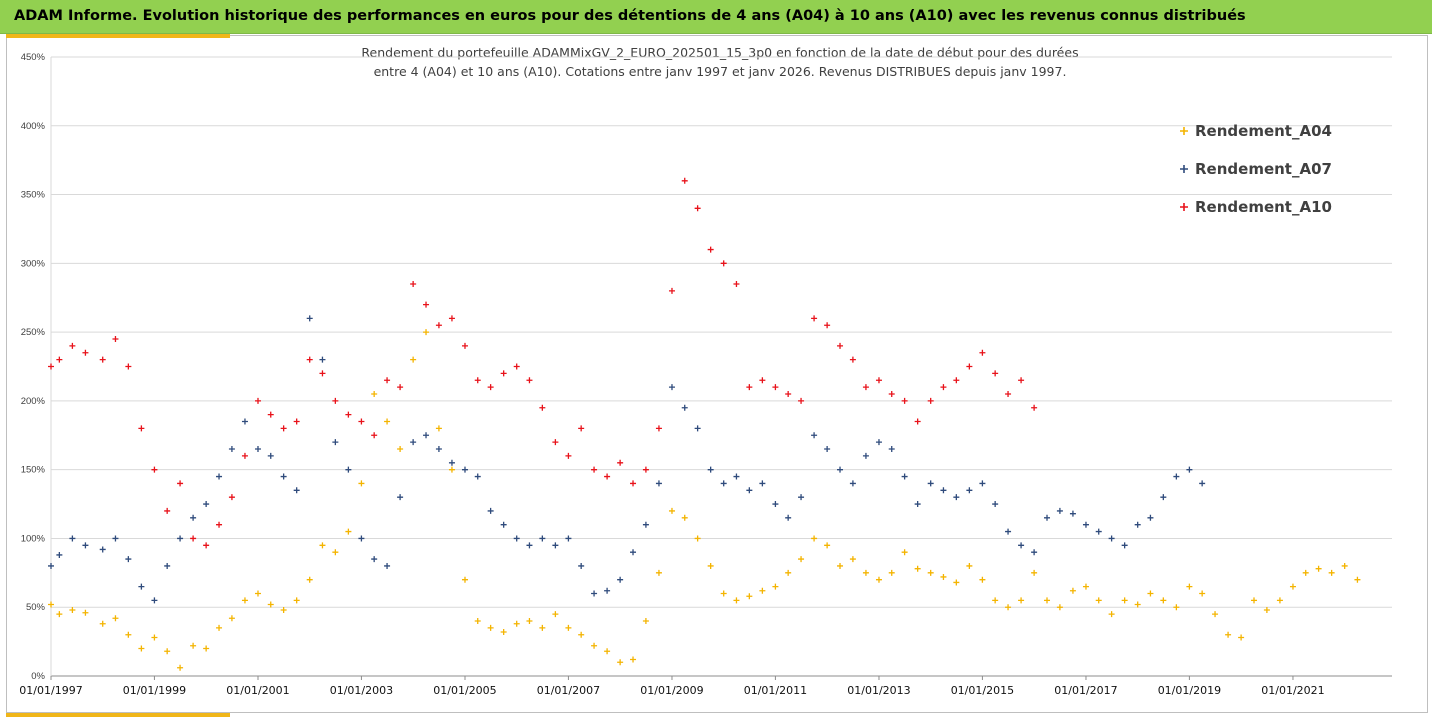  Describe the element at coordinates (36, 607) in the screenshot. I see `y-tick-label: 50%` at that location.